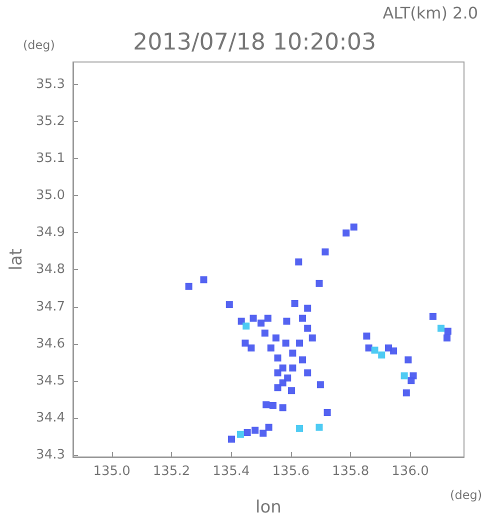  What do you see at coordinates (50, 270) in the screenshot?
I see `y-tick-label: 34.8` at bounding box center [50, 270].